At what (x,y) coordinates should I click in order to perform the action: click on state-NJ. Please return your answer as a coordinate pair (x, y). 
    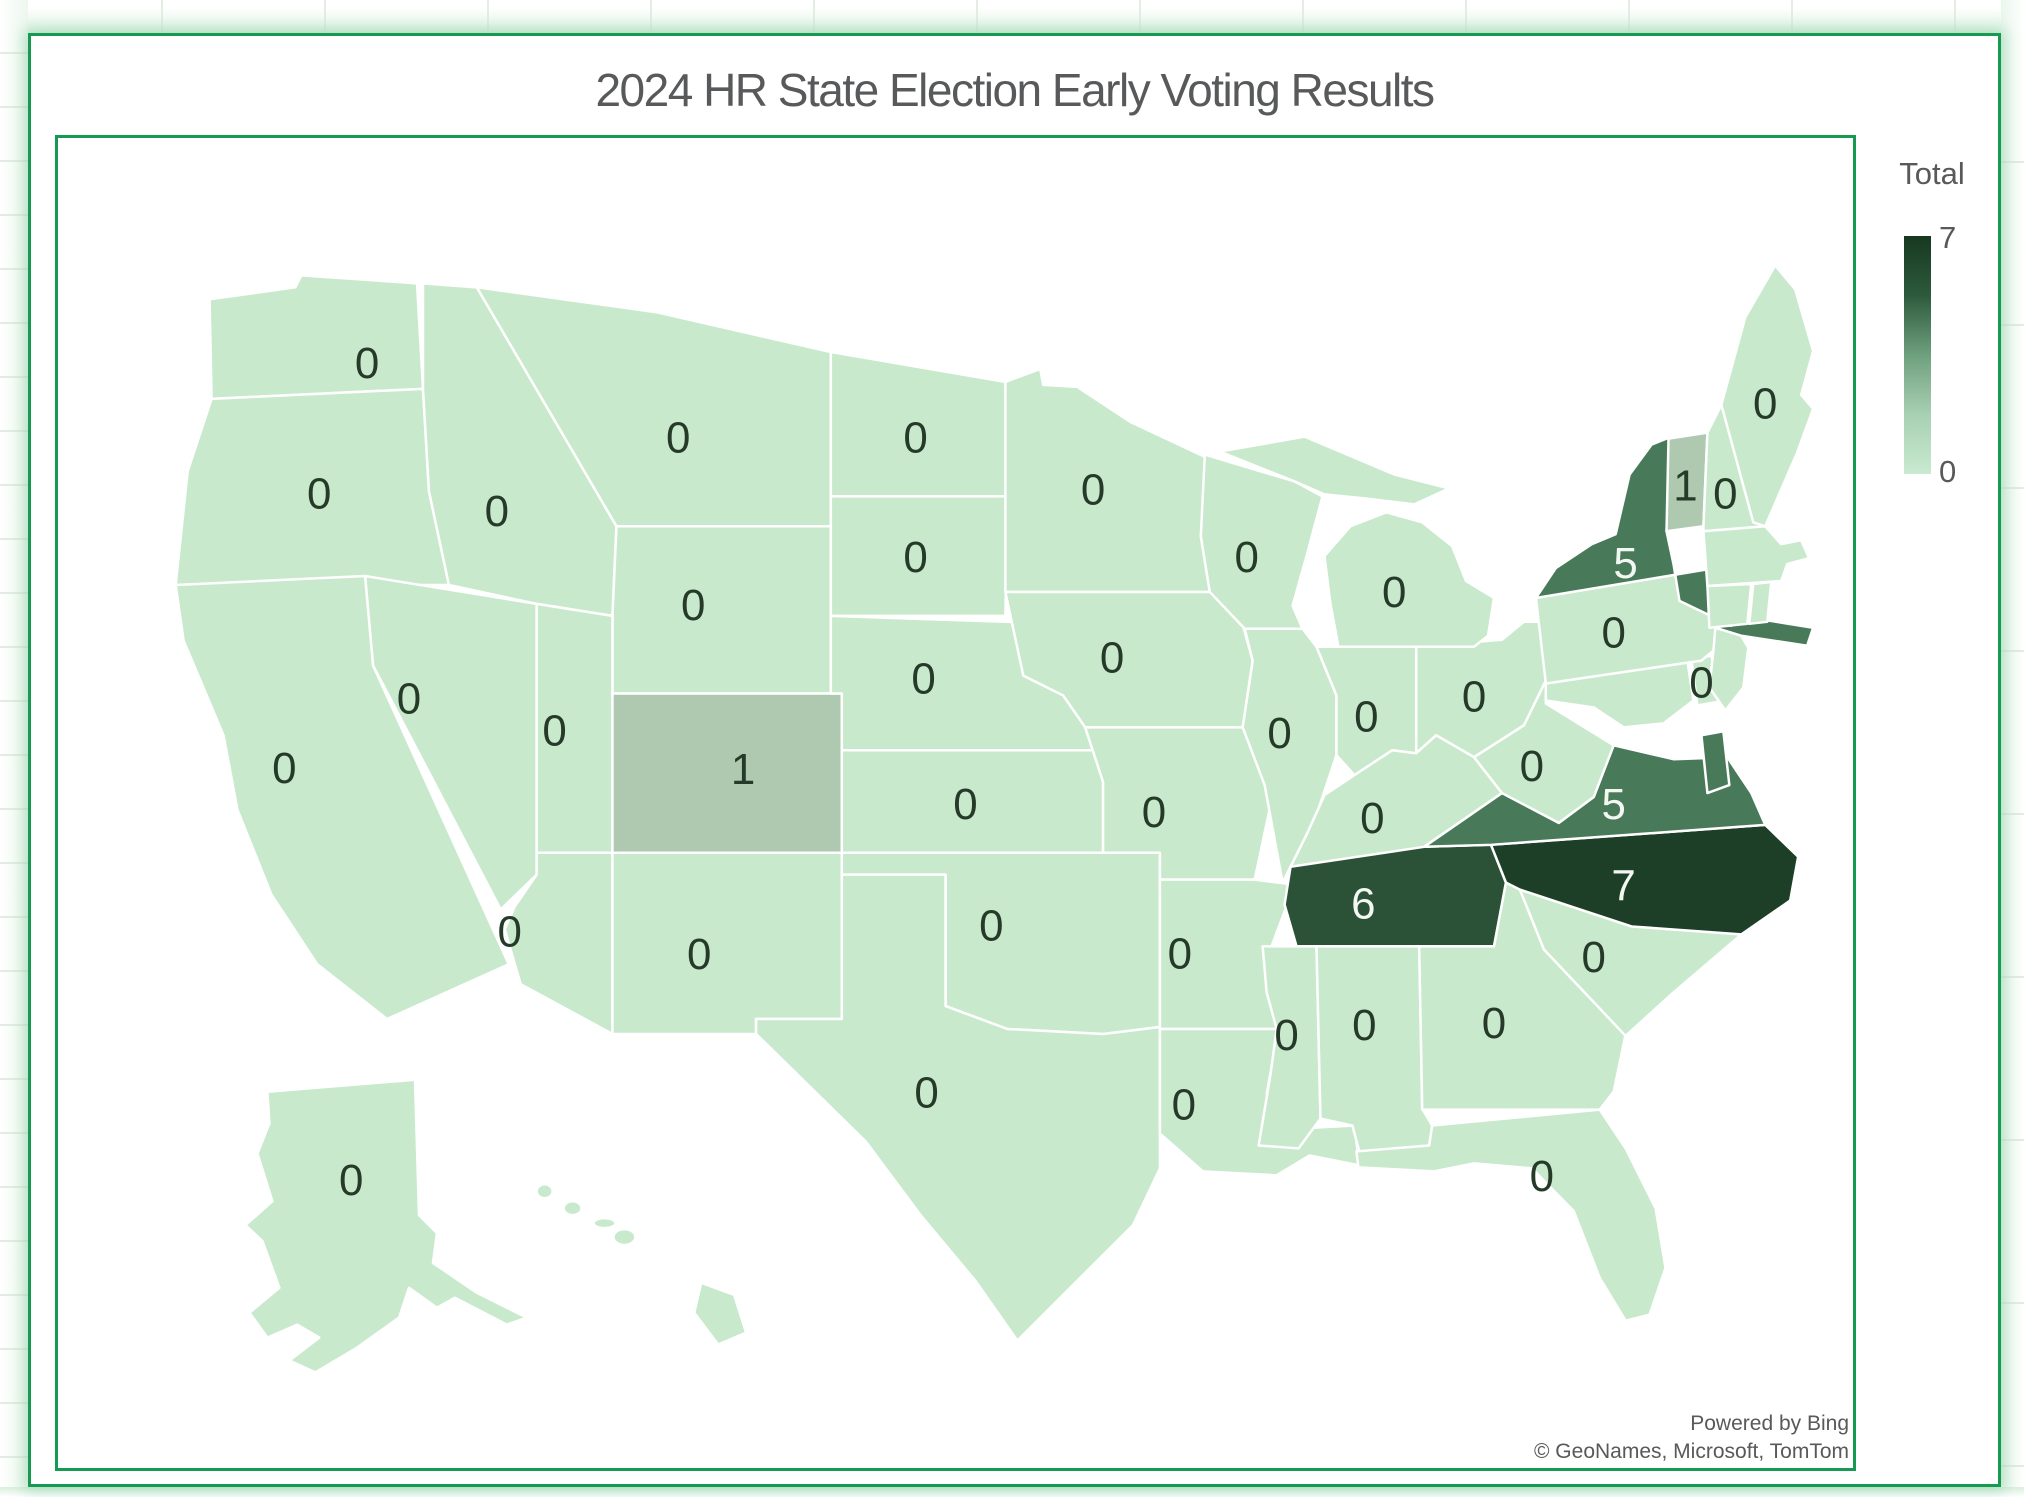
    Looking at the image, I should click on (1729, 669).